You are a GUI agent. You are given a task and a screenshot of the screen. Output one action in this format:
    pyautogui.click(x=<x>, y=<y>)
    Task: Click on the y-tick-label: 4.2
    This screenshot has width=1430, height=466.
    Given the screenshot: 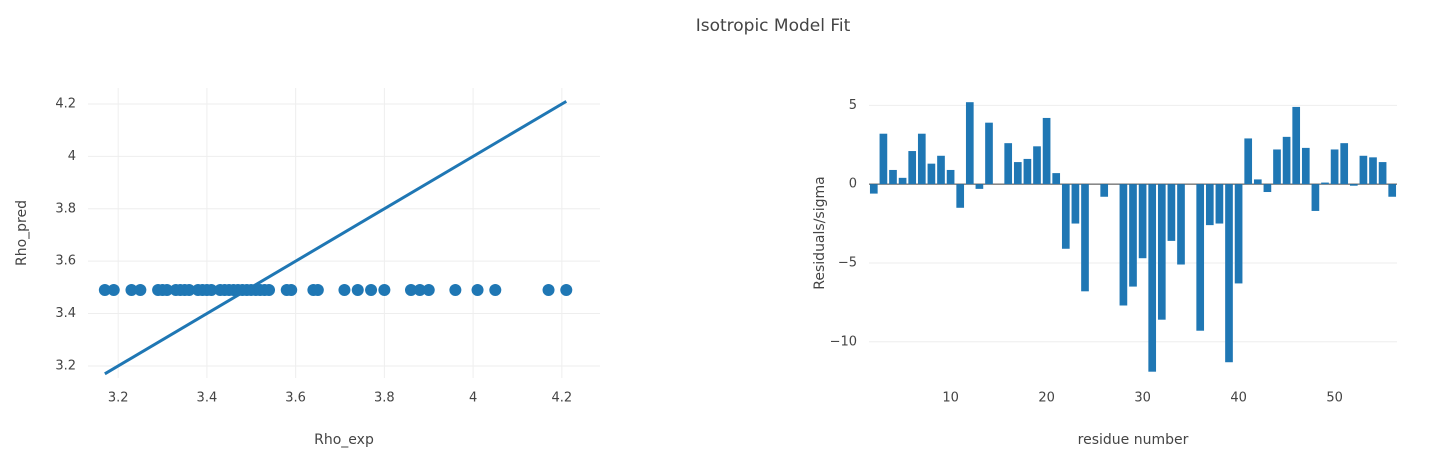 What is the action you would take?
    pyautogui.click(x=65, y=103)
    